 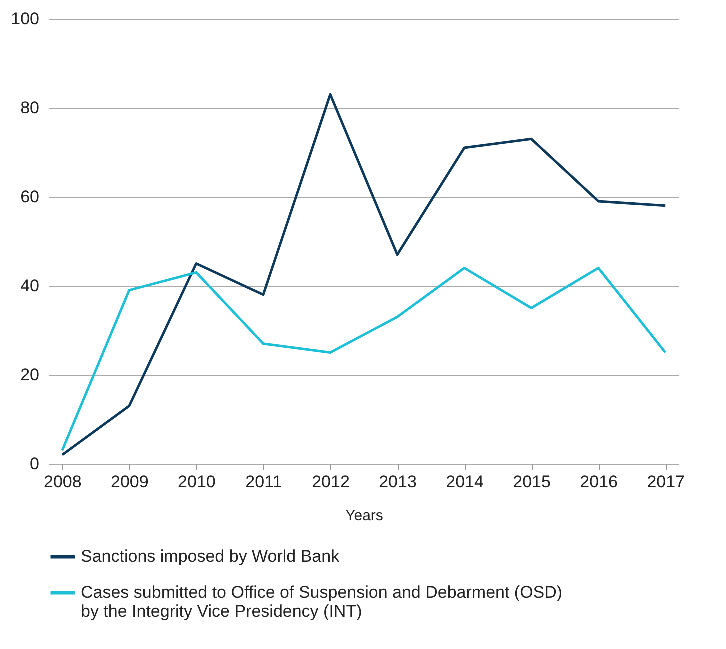 I want to click on x-axis-title: Years, so click(x=365, y=516).